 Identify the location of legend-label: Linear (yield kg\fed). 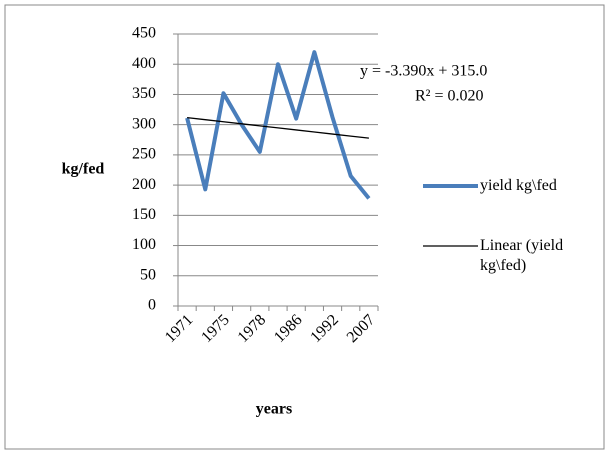
(522, 255).